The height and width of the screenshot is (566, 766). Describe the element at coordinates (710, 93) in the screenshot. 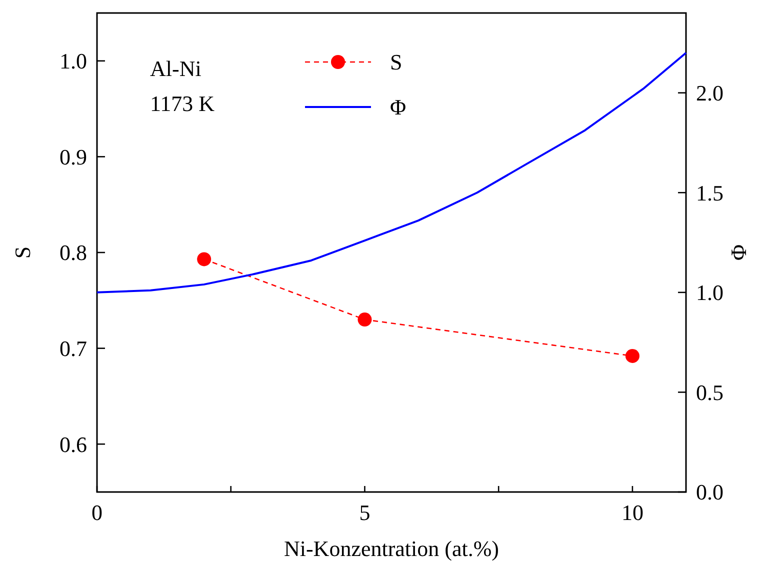

I see `y2-tick-label: 2.0` at that location.